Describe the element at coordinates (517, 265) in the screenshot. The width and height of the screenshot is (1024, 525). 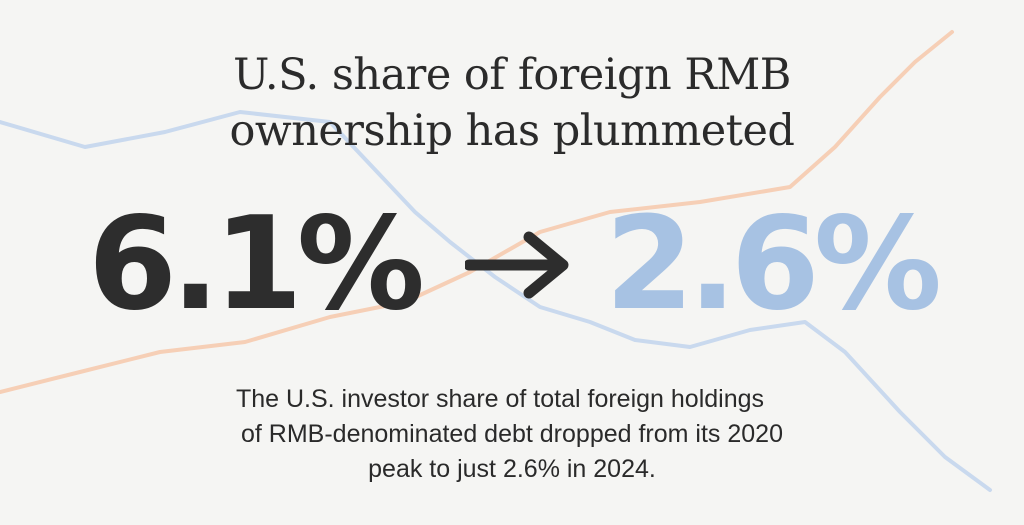
I see `arrow-right-icon` at that location.